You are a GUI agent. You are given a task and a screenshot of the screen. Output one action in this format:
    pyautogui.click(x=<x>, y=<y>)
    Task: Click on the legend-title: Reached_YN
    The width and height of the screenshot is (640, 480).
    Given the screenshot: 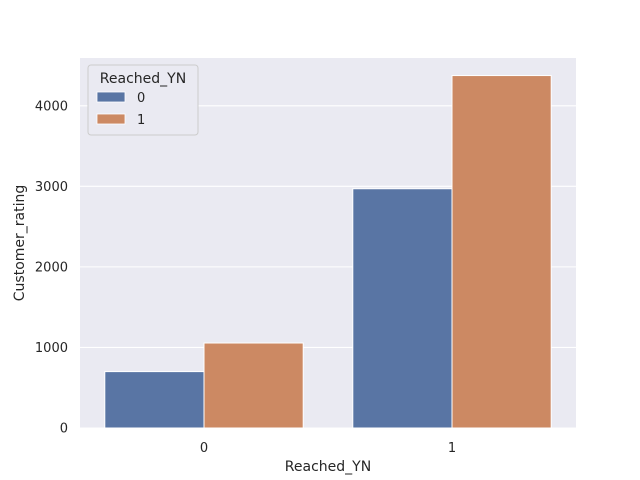 What is the action you would take?
    pyautogui.click(x=143, y=79)
    